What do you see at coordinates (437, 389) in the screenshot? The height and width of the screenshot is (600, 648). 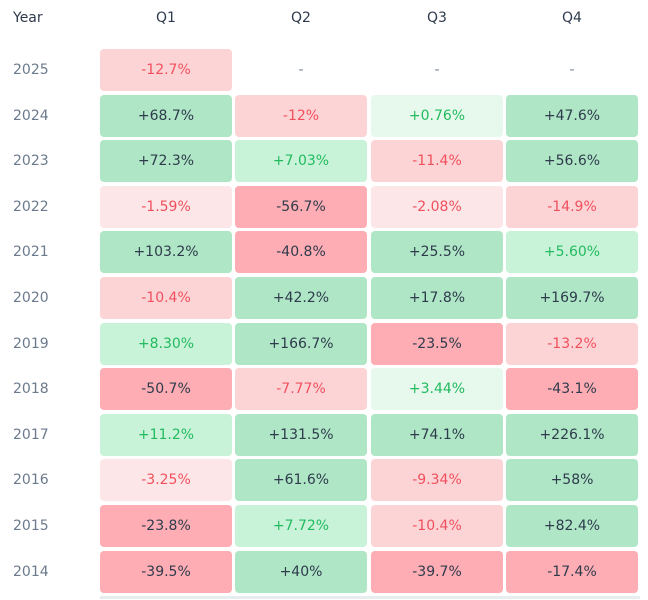 I see `cell-2018-q3: +3.44%` at bounding box center [437, 389].